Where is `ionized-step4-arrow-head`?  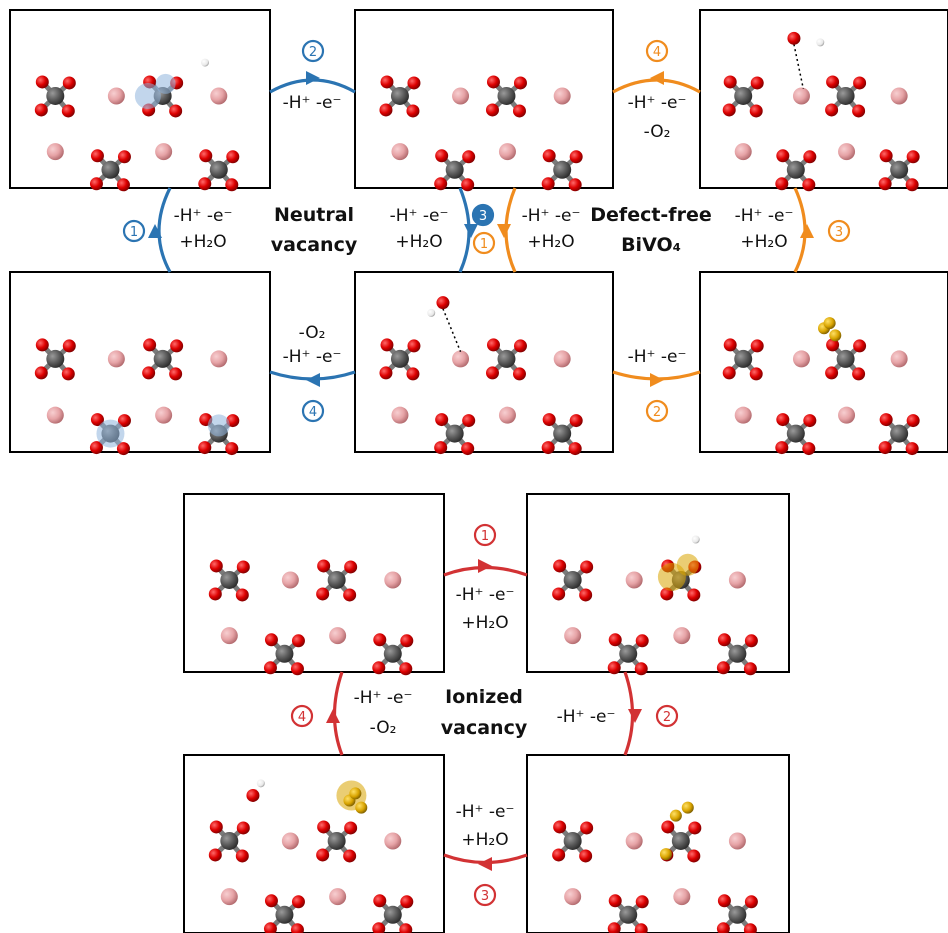
ionized-step4-arrow-head is located at coordinates (333, 716).